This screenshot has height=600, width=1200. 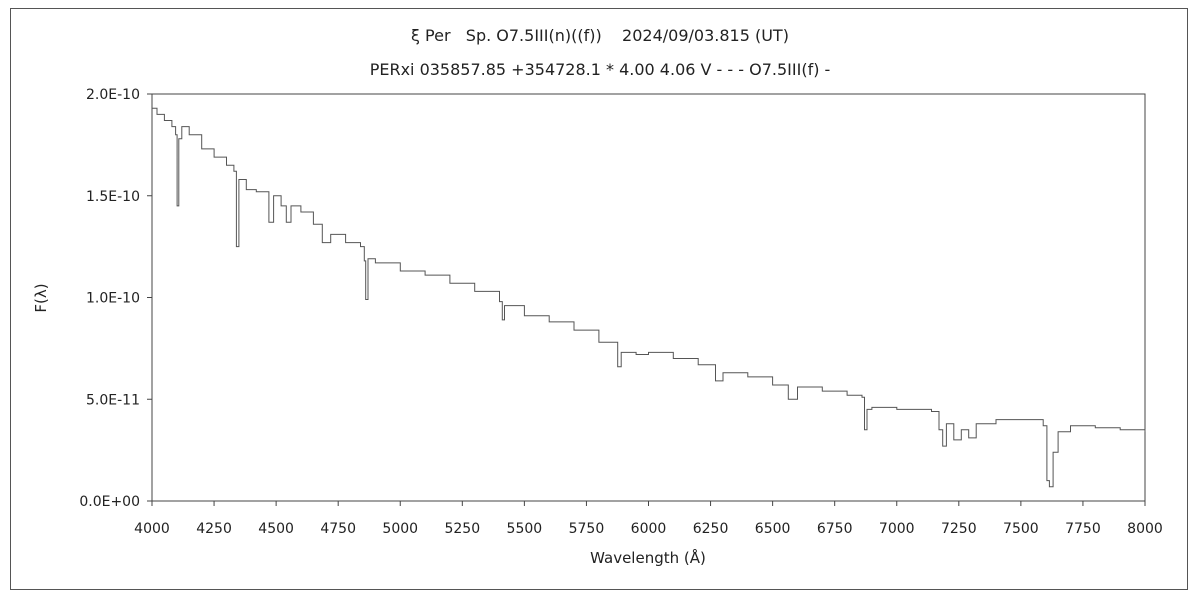 I want to click on y-tick-label: 5.0E-11, so click(x=113, y=400).